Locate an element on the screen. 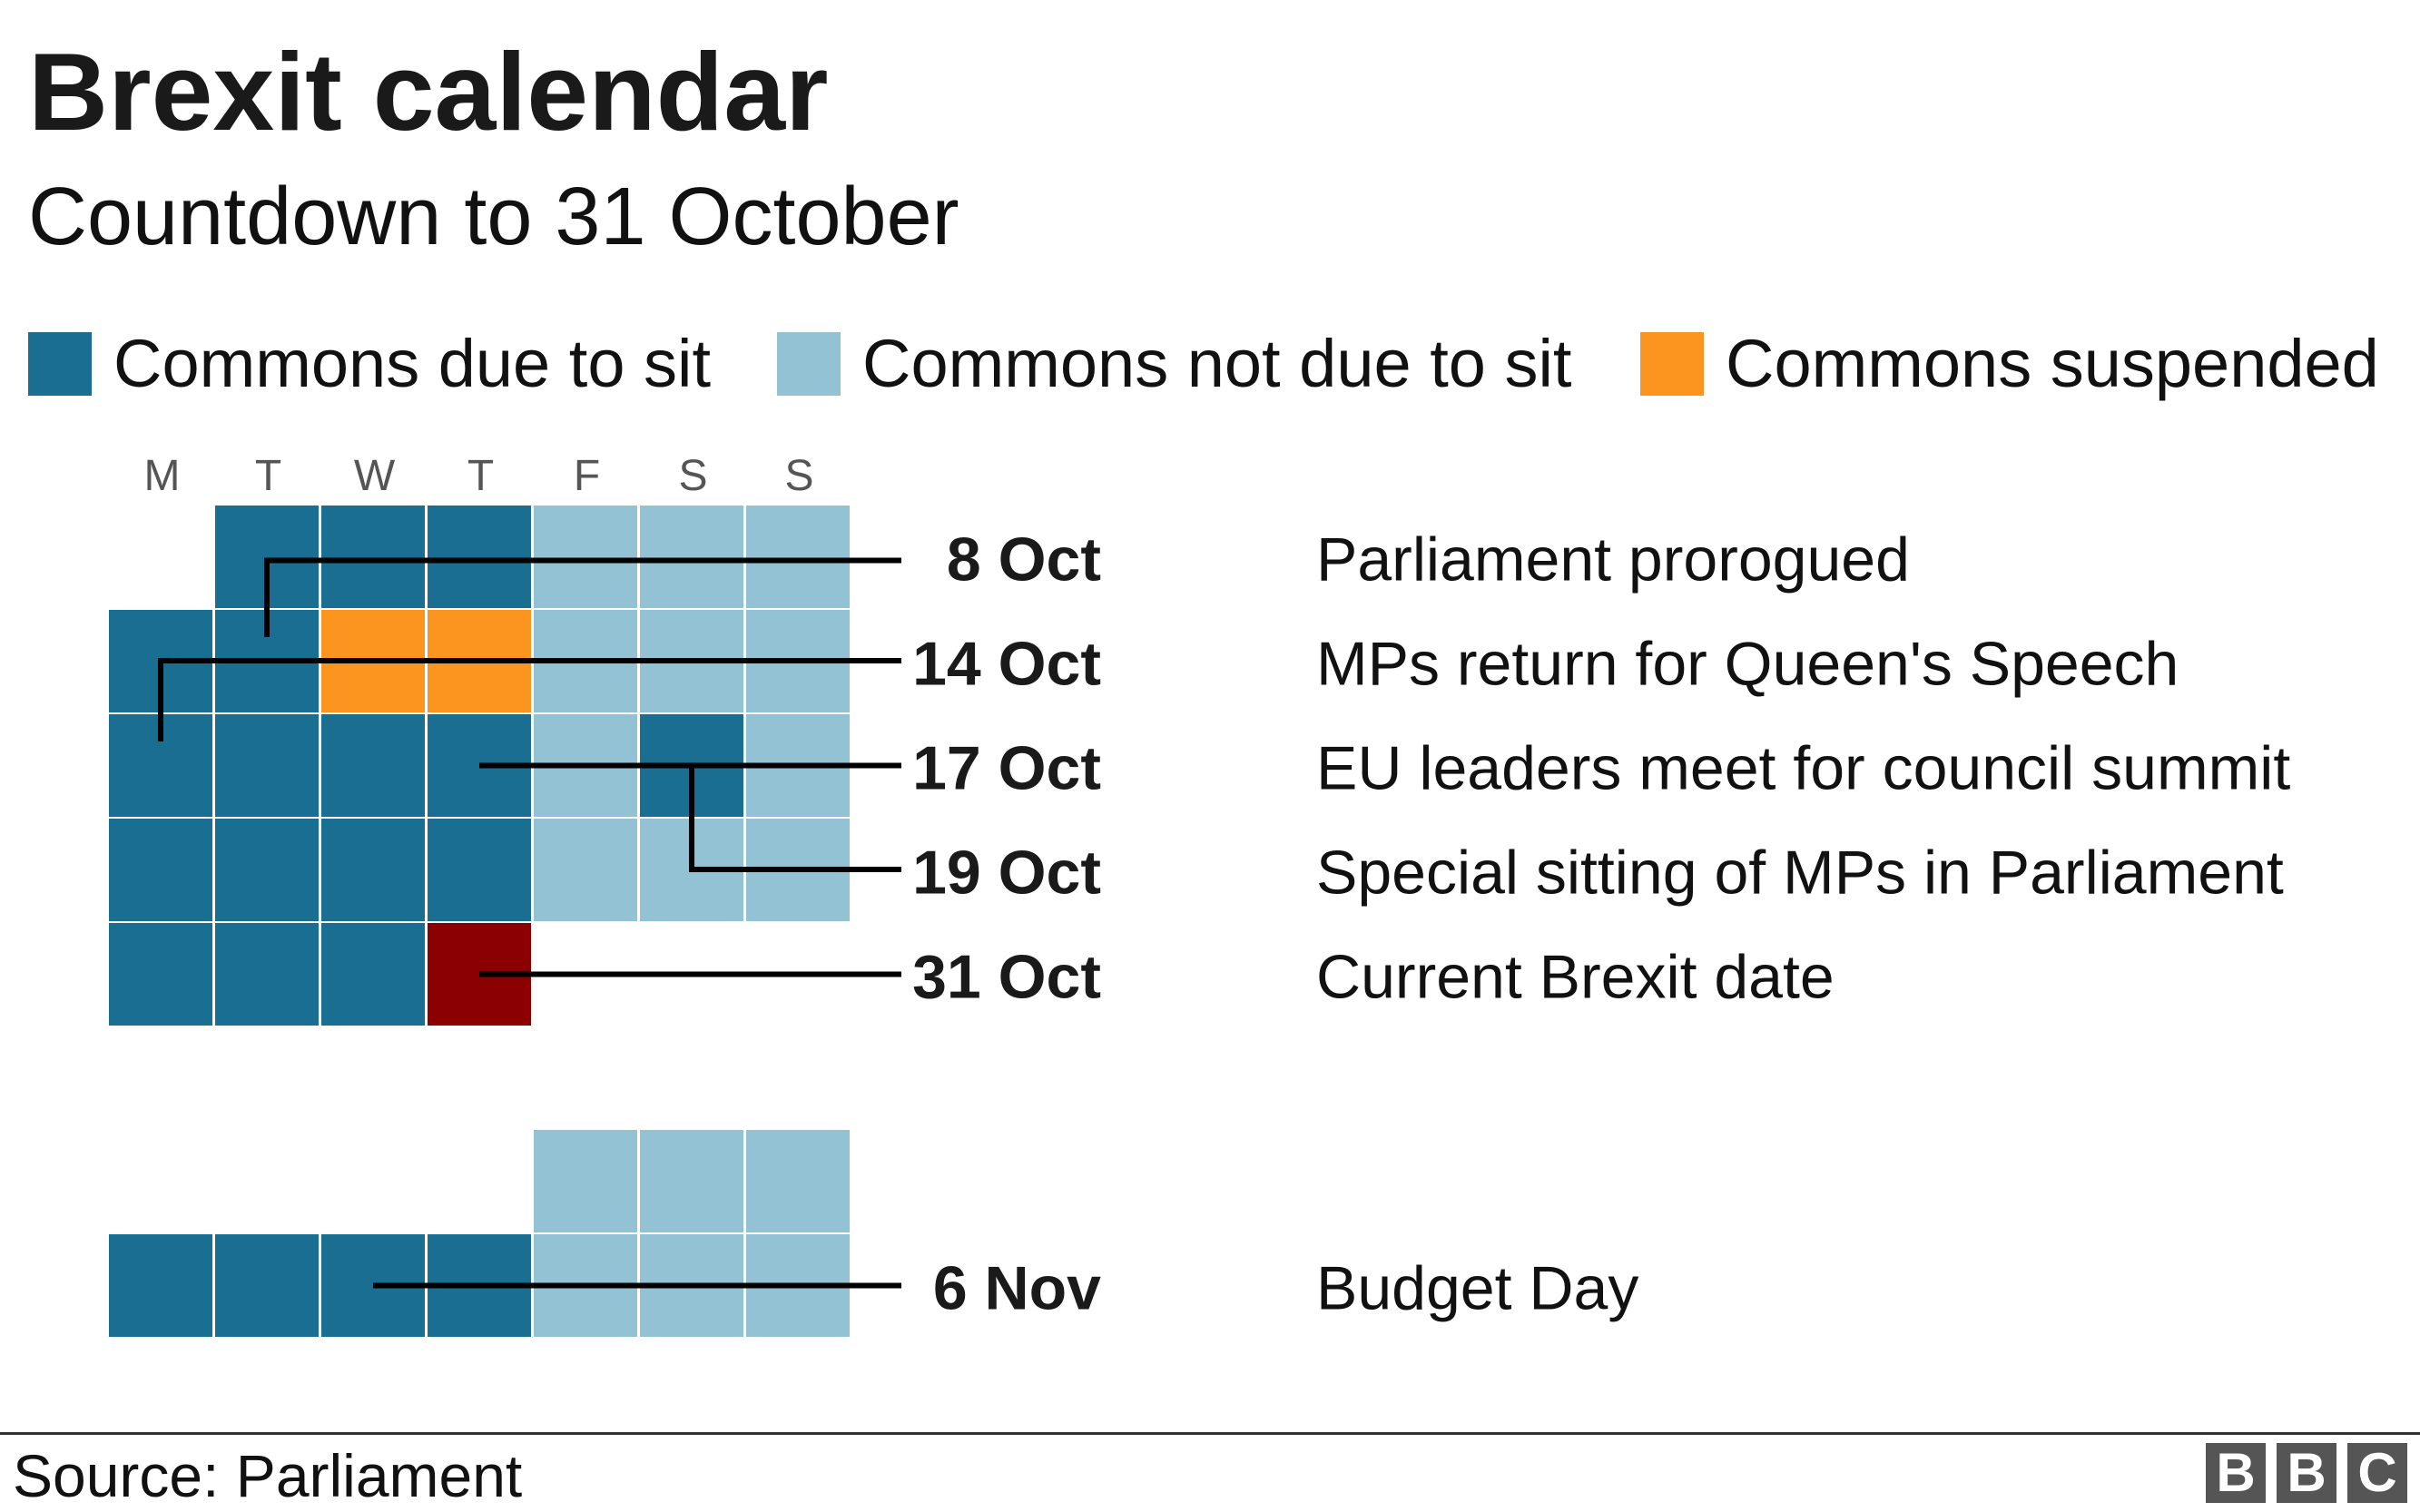 This screenshot has width=2420, height=1512. event-description-label: MPs return for Queen's Speech is located at coordinates (1748, 664).